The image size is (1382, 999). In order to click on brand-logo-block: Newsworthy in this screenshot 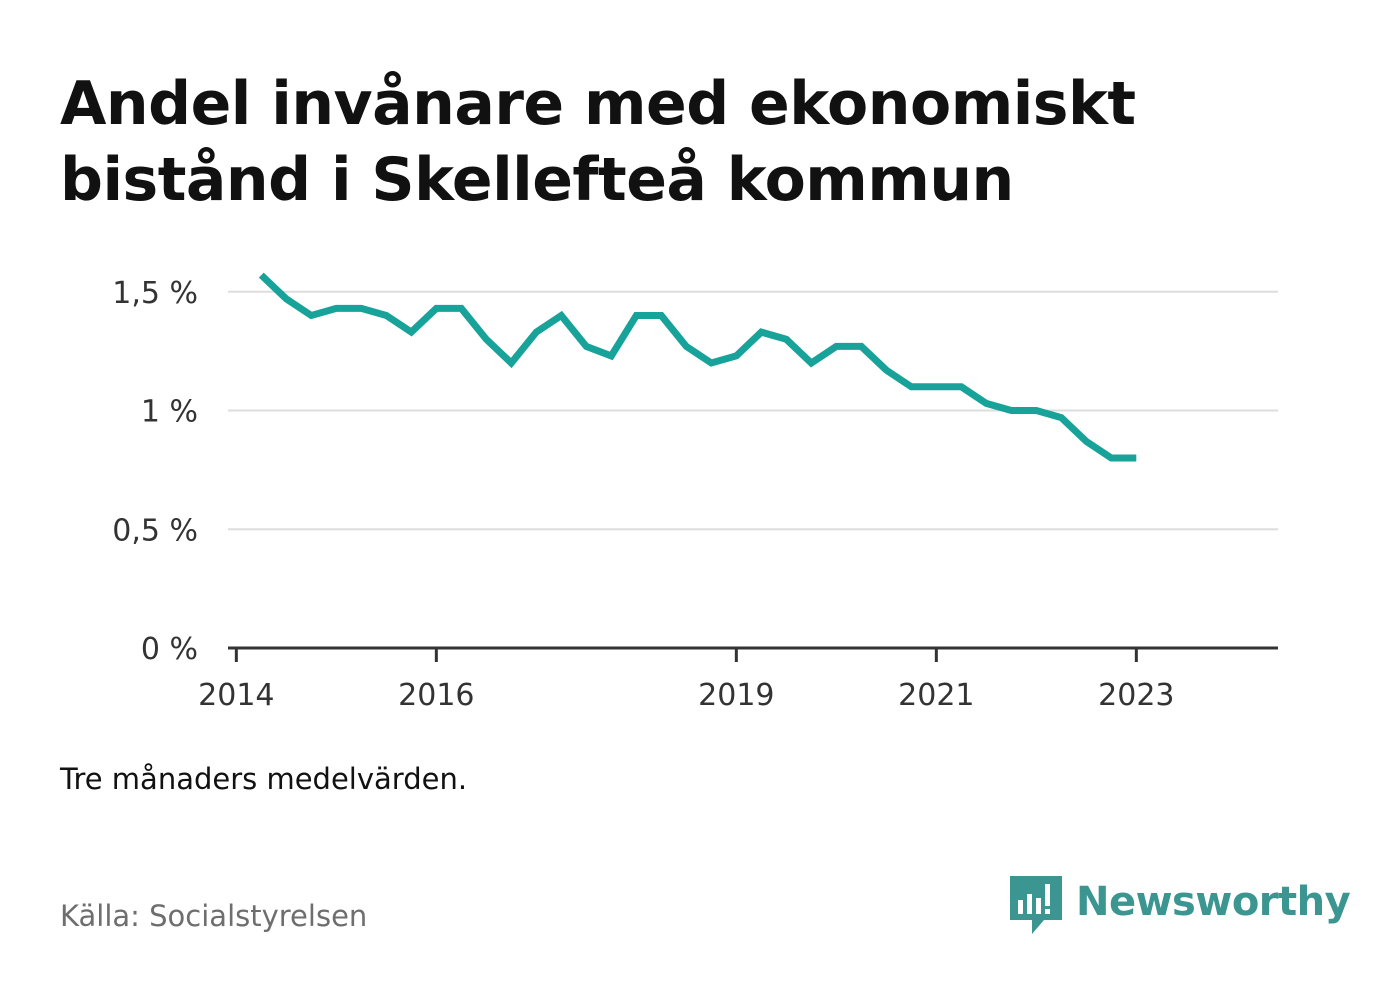, I will do `click(1180, 909)`.